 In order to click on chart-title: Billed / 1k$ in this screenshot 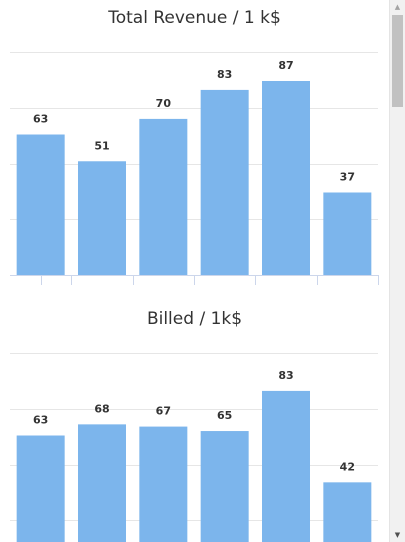, I will do `click(194, 319)`.